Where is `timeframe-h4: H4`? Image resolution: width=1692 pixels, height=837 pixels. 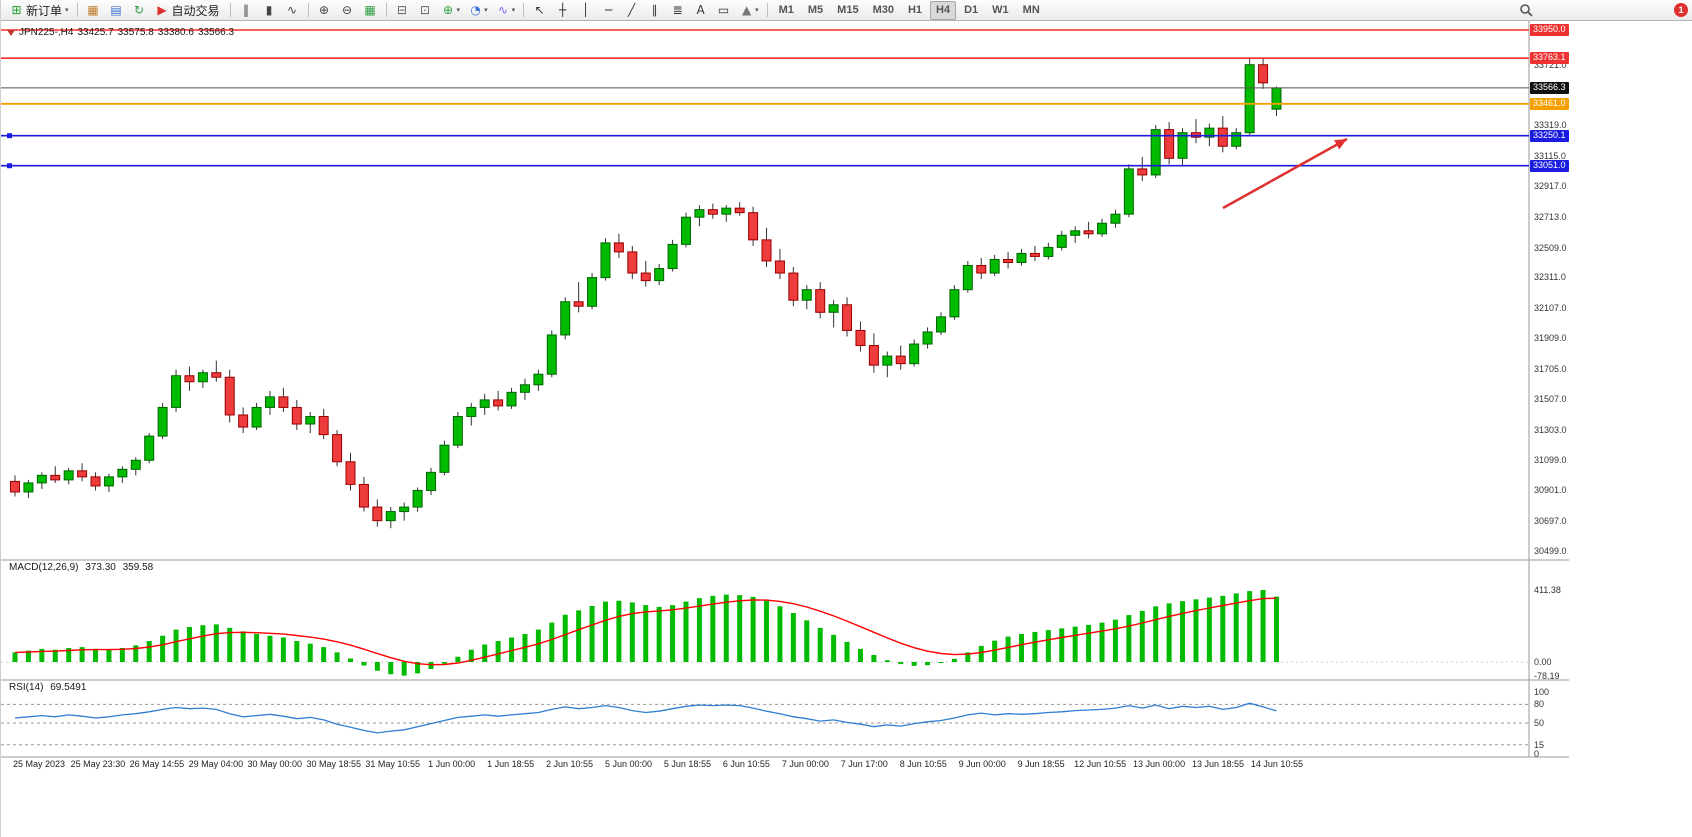 timeframe-h4: H4 is located at coordinates (943, 10).